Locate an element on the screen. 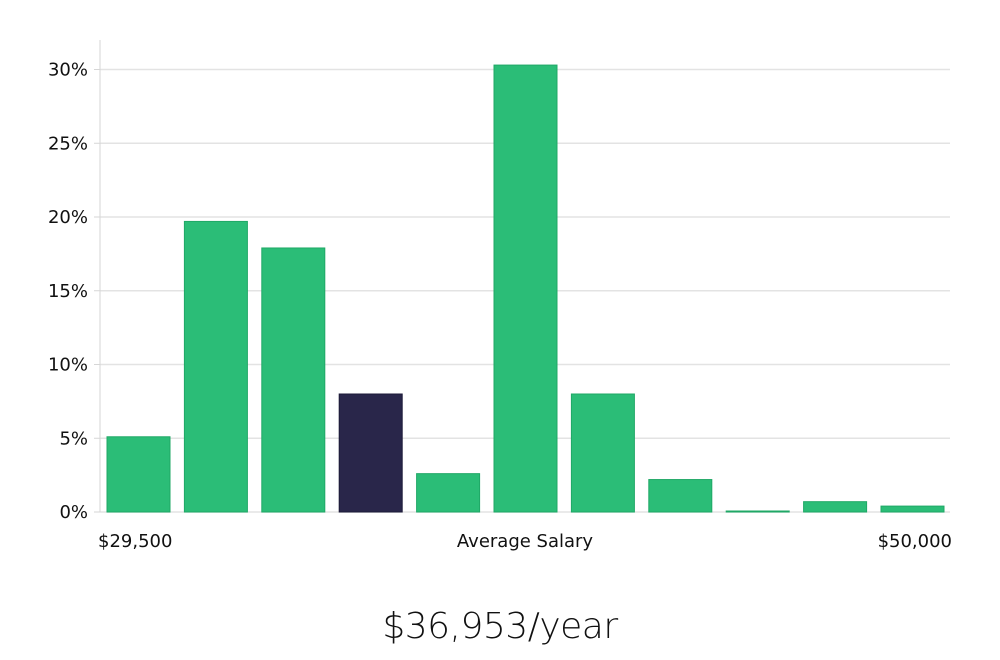 The image size is (1000, 660). y-axis-tick-labels: 0% 5% 10% 15% 20% 25% 30% is located at coordinates (68, 292).